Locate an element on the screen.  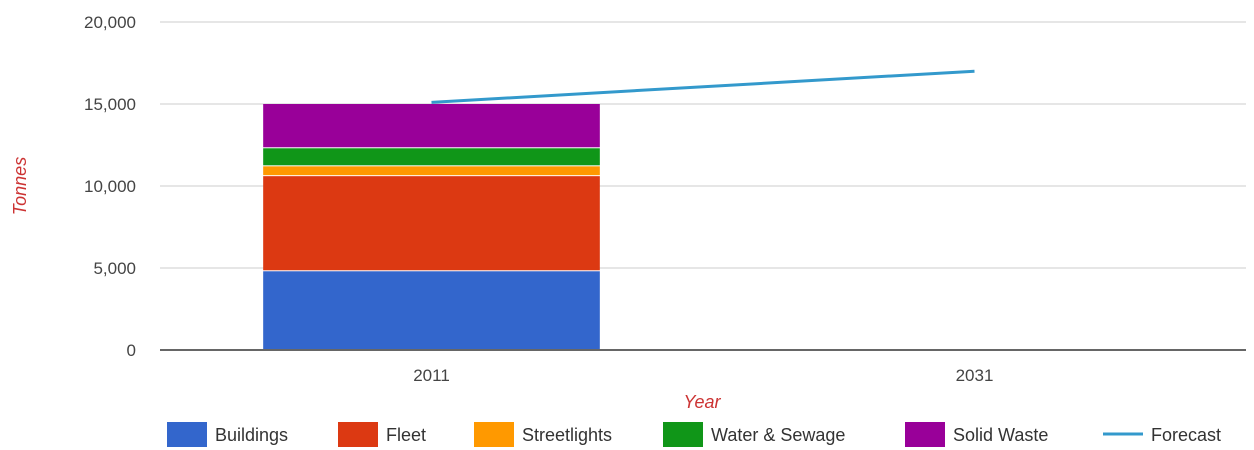
legend-swatch-fleet is located at coordinates (358, 434).